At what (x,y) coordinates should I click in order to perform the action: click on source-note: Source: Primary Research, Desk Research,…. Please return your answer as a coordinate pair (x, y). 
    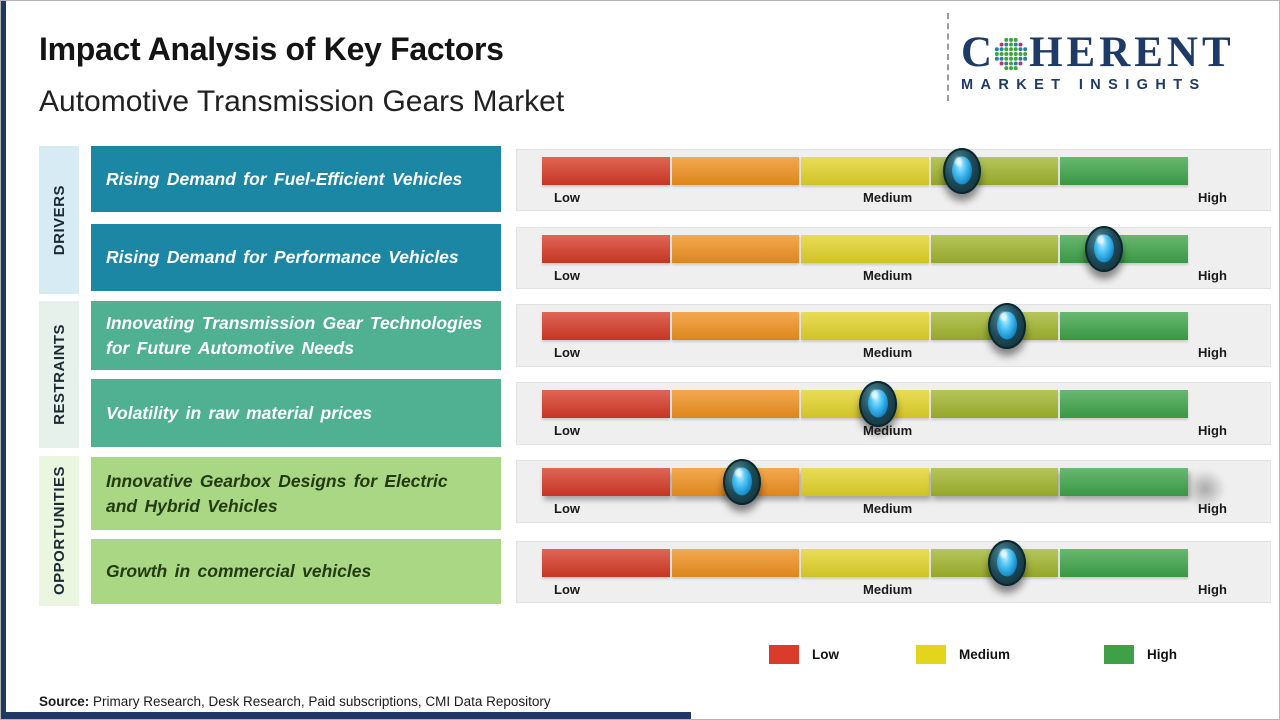
    Looking at the image, I should click on (295, 701).